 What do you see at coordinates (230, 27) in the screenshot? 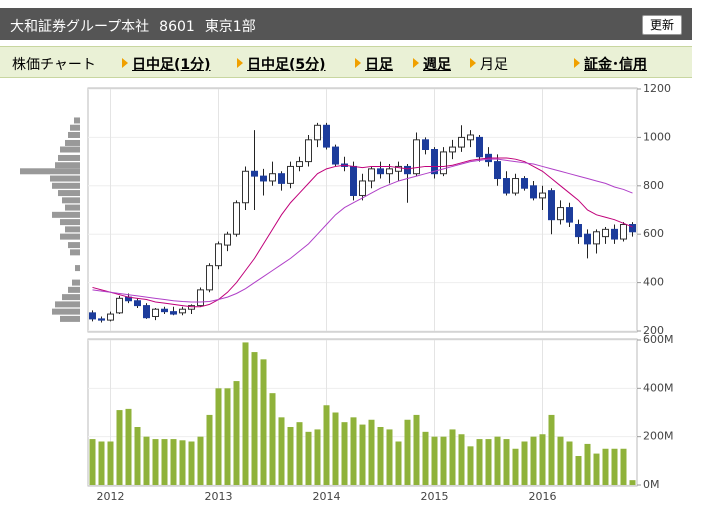
I see `market: 東京1部` at bounding box center [230, 27].